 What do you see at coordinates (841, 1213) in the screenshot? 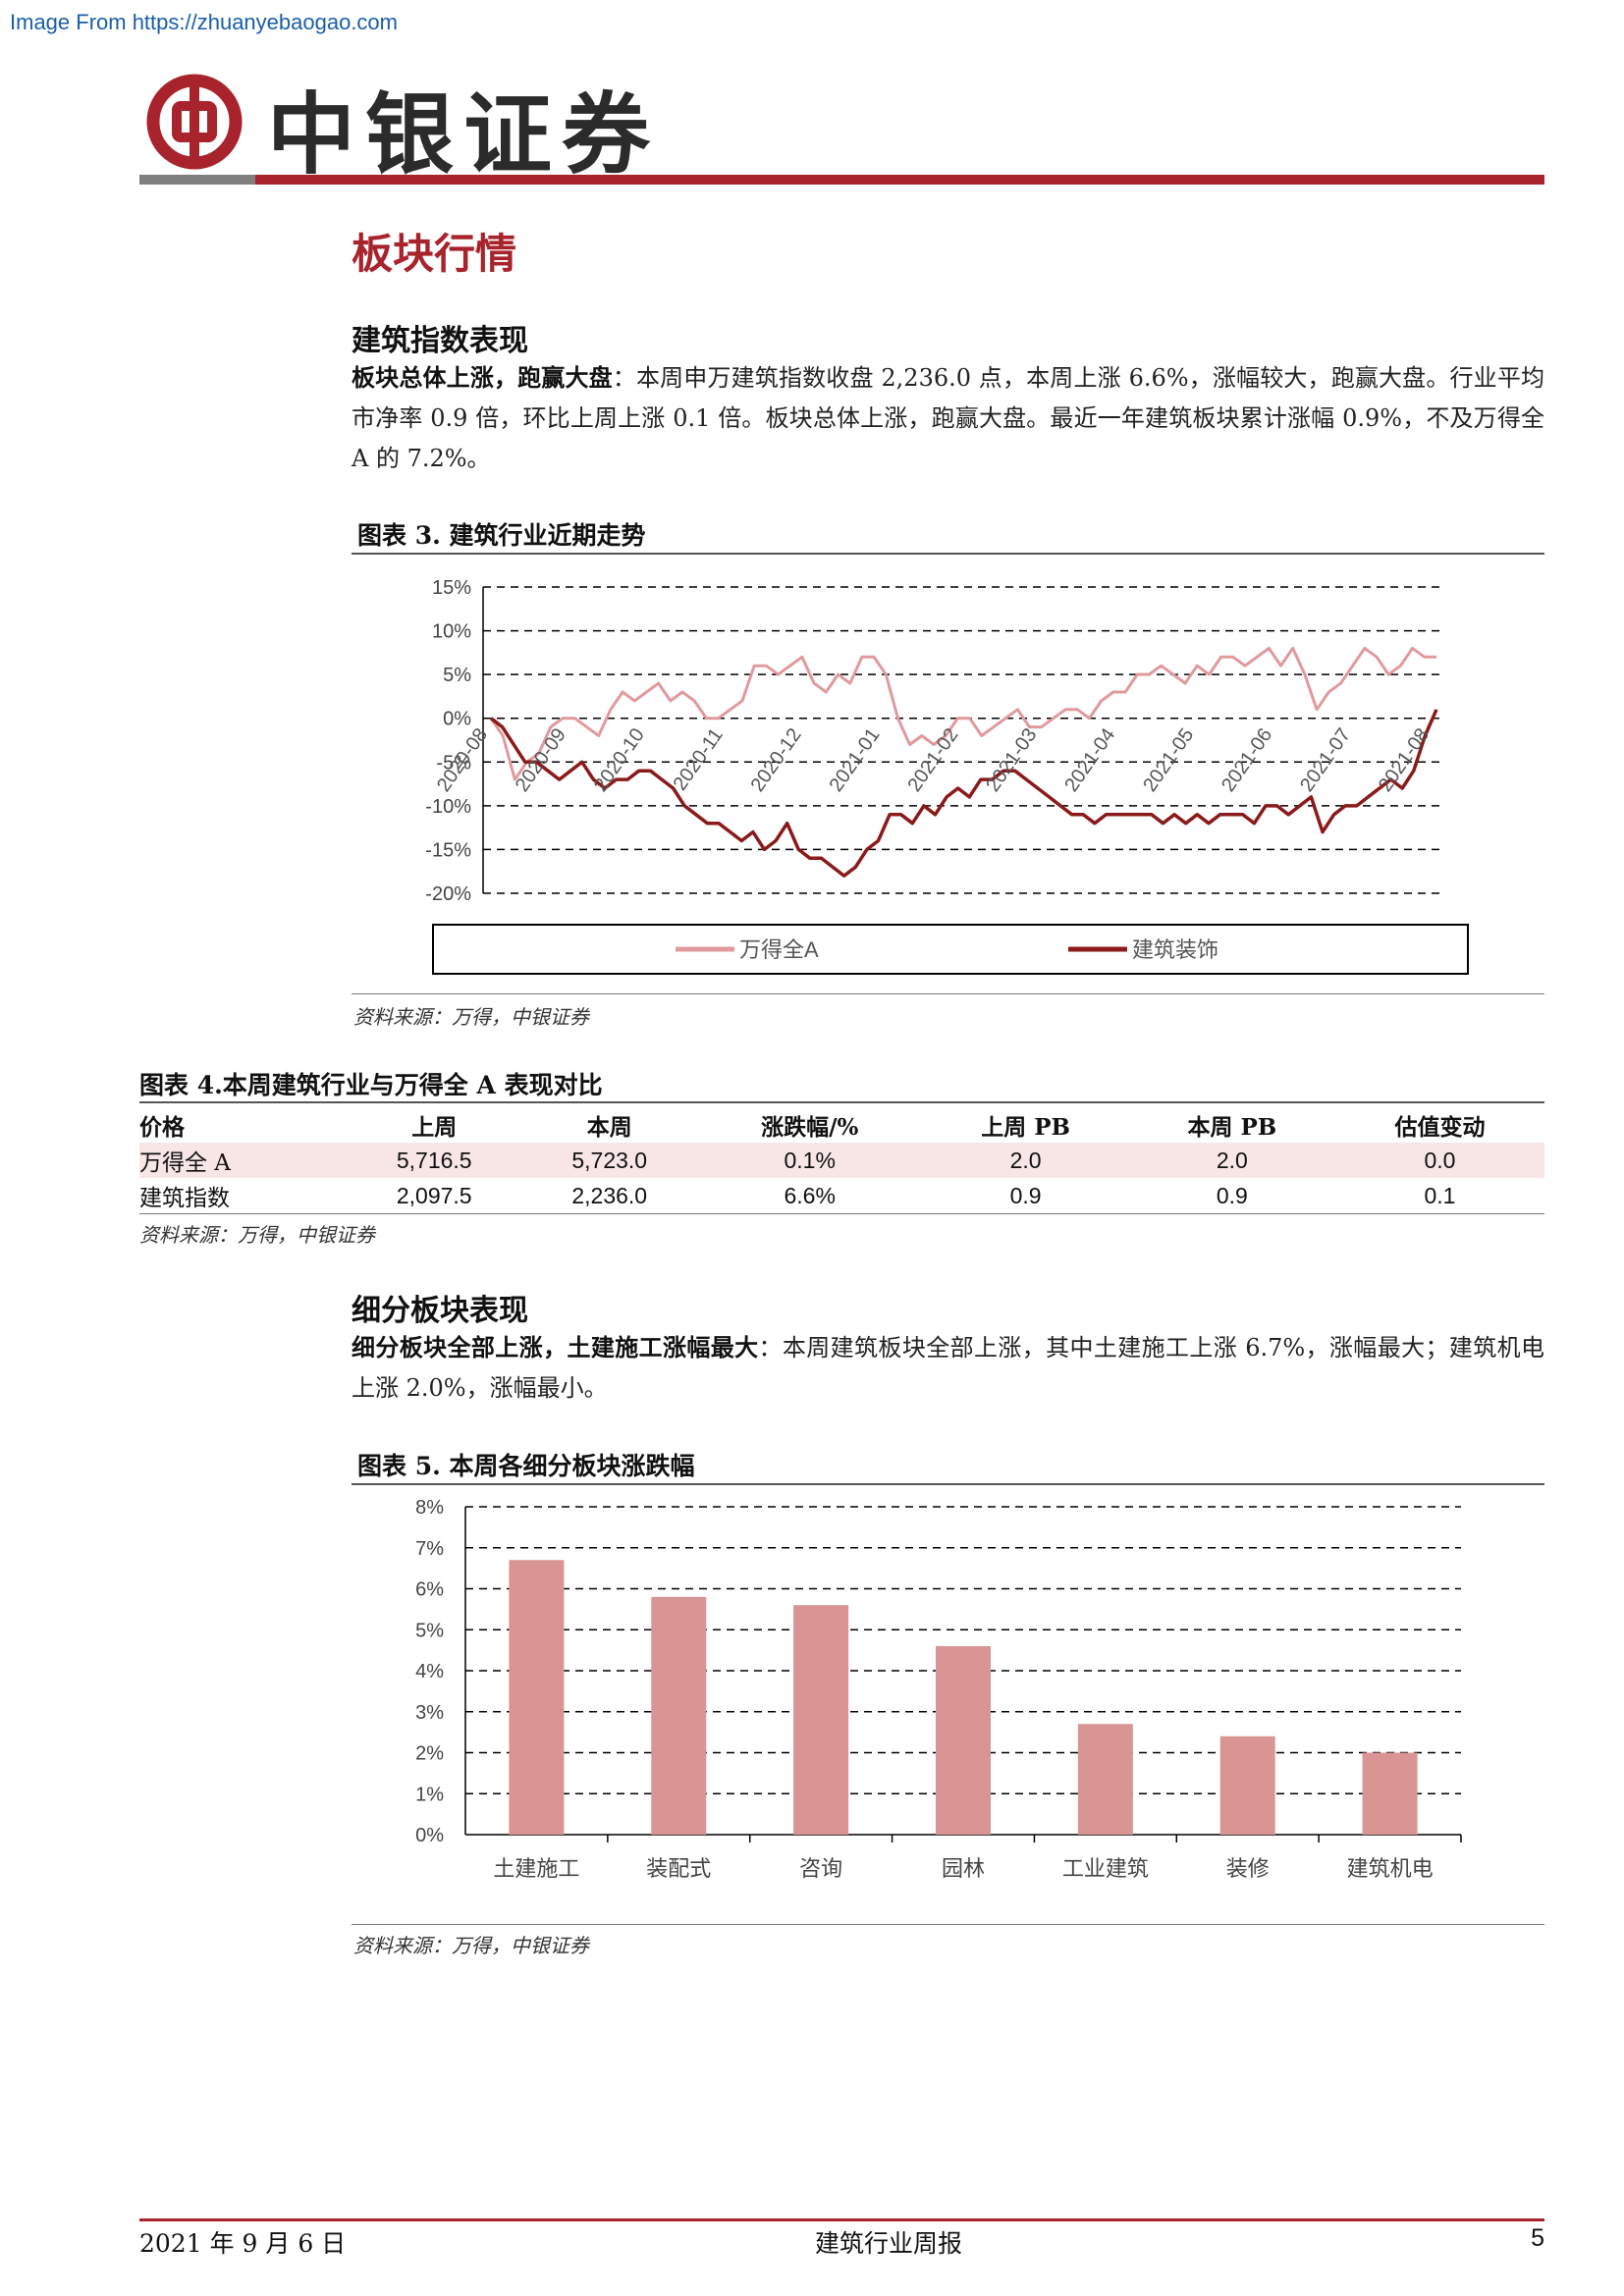
I see `figure-4-bottom-rule` at bounding box center [841, 1213].